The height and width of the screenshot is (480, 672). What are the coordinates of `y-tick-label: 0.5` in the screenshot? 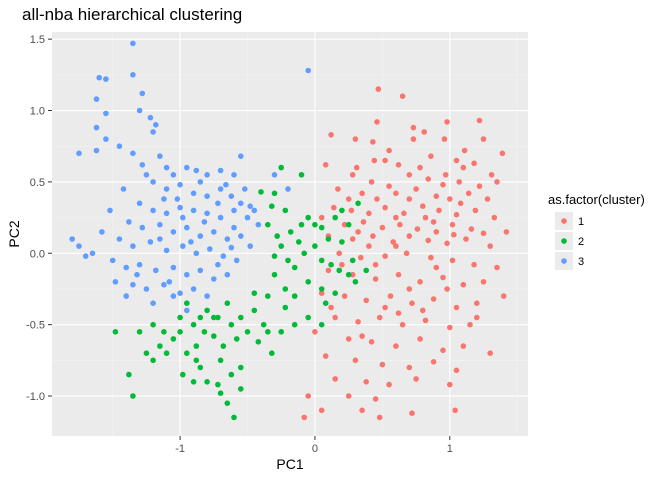 It's located at (37, 183).